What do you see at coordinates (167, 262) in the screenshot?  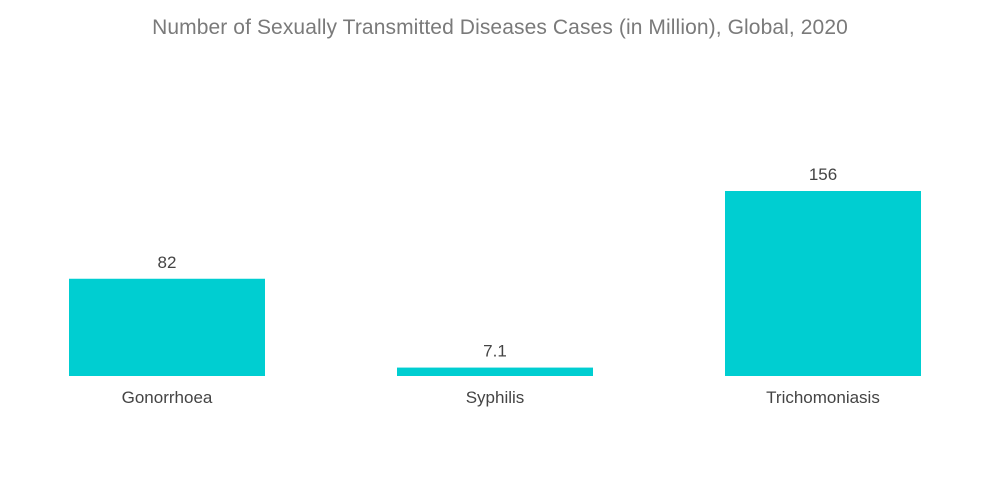 I see `data-label-gonorrhoea: 82` at bounding box center [167, 262].